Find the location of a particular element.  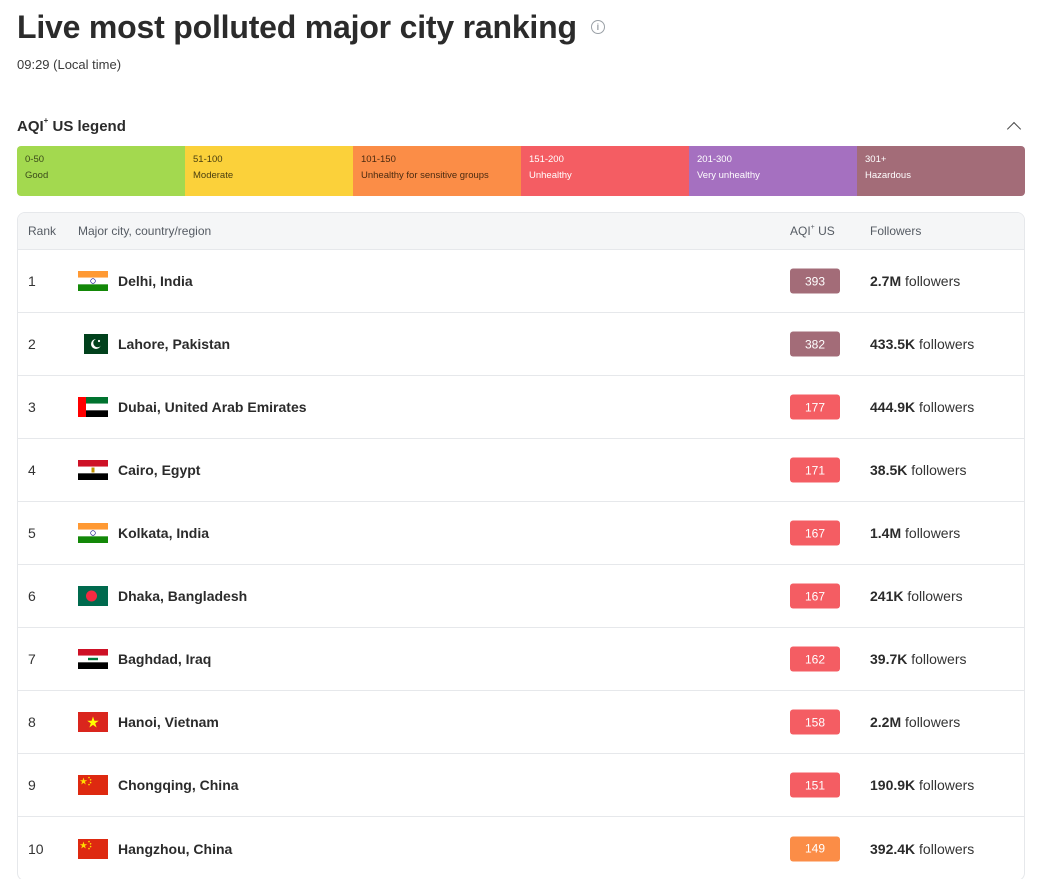

city-link: Hanoi, Vietnam is located at coordinates (168, 722).